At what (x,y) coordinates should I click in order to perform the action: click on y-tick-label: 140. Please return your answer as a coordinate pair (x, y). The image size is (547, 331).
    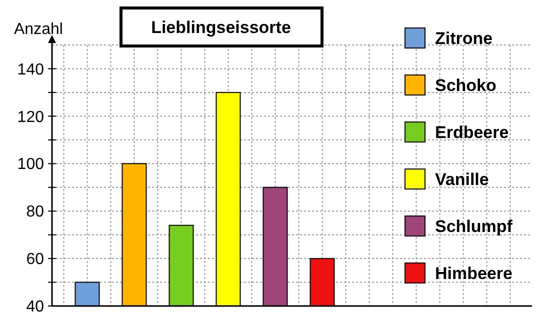
    Looking at the image, I should click on (30, 69).